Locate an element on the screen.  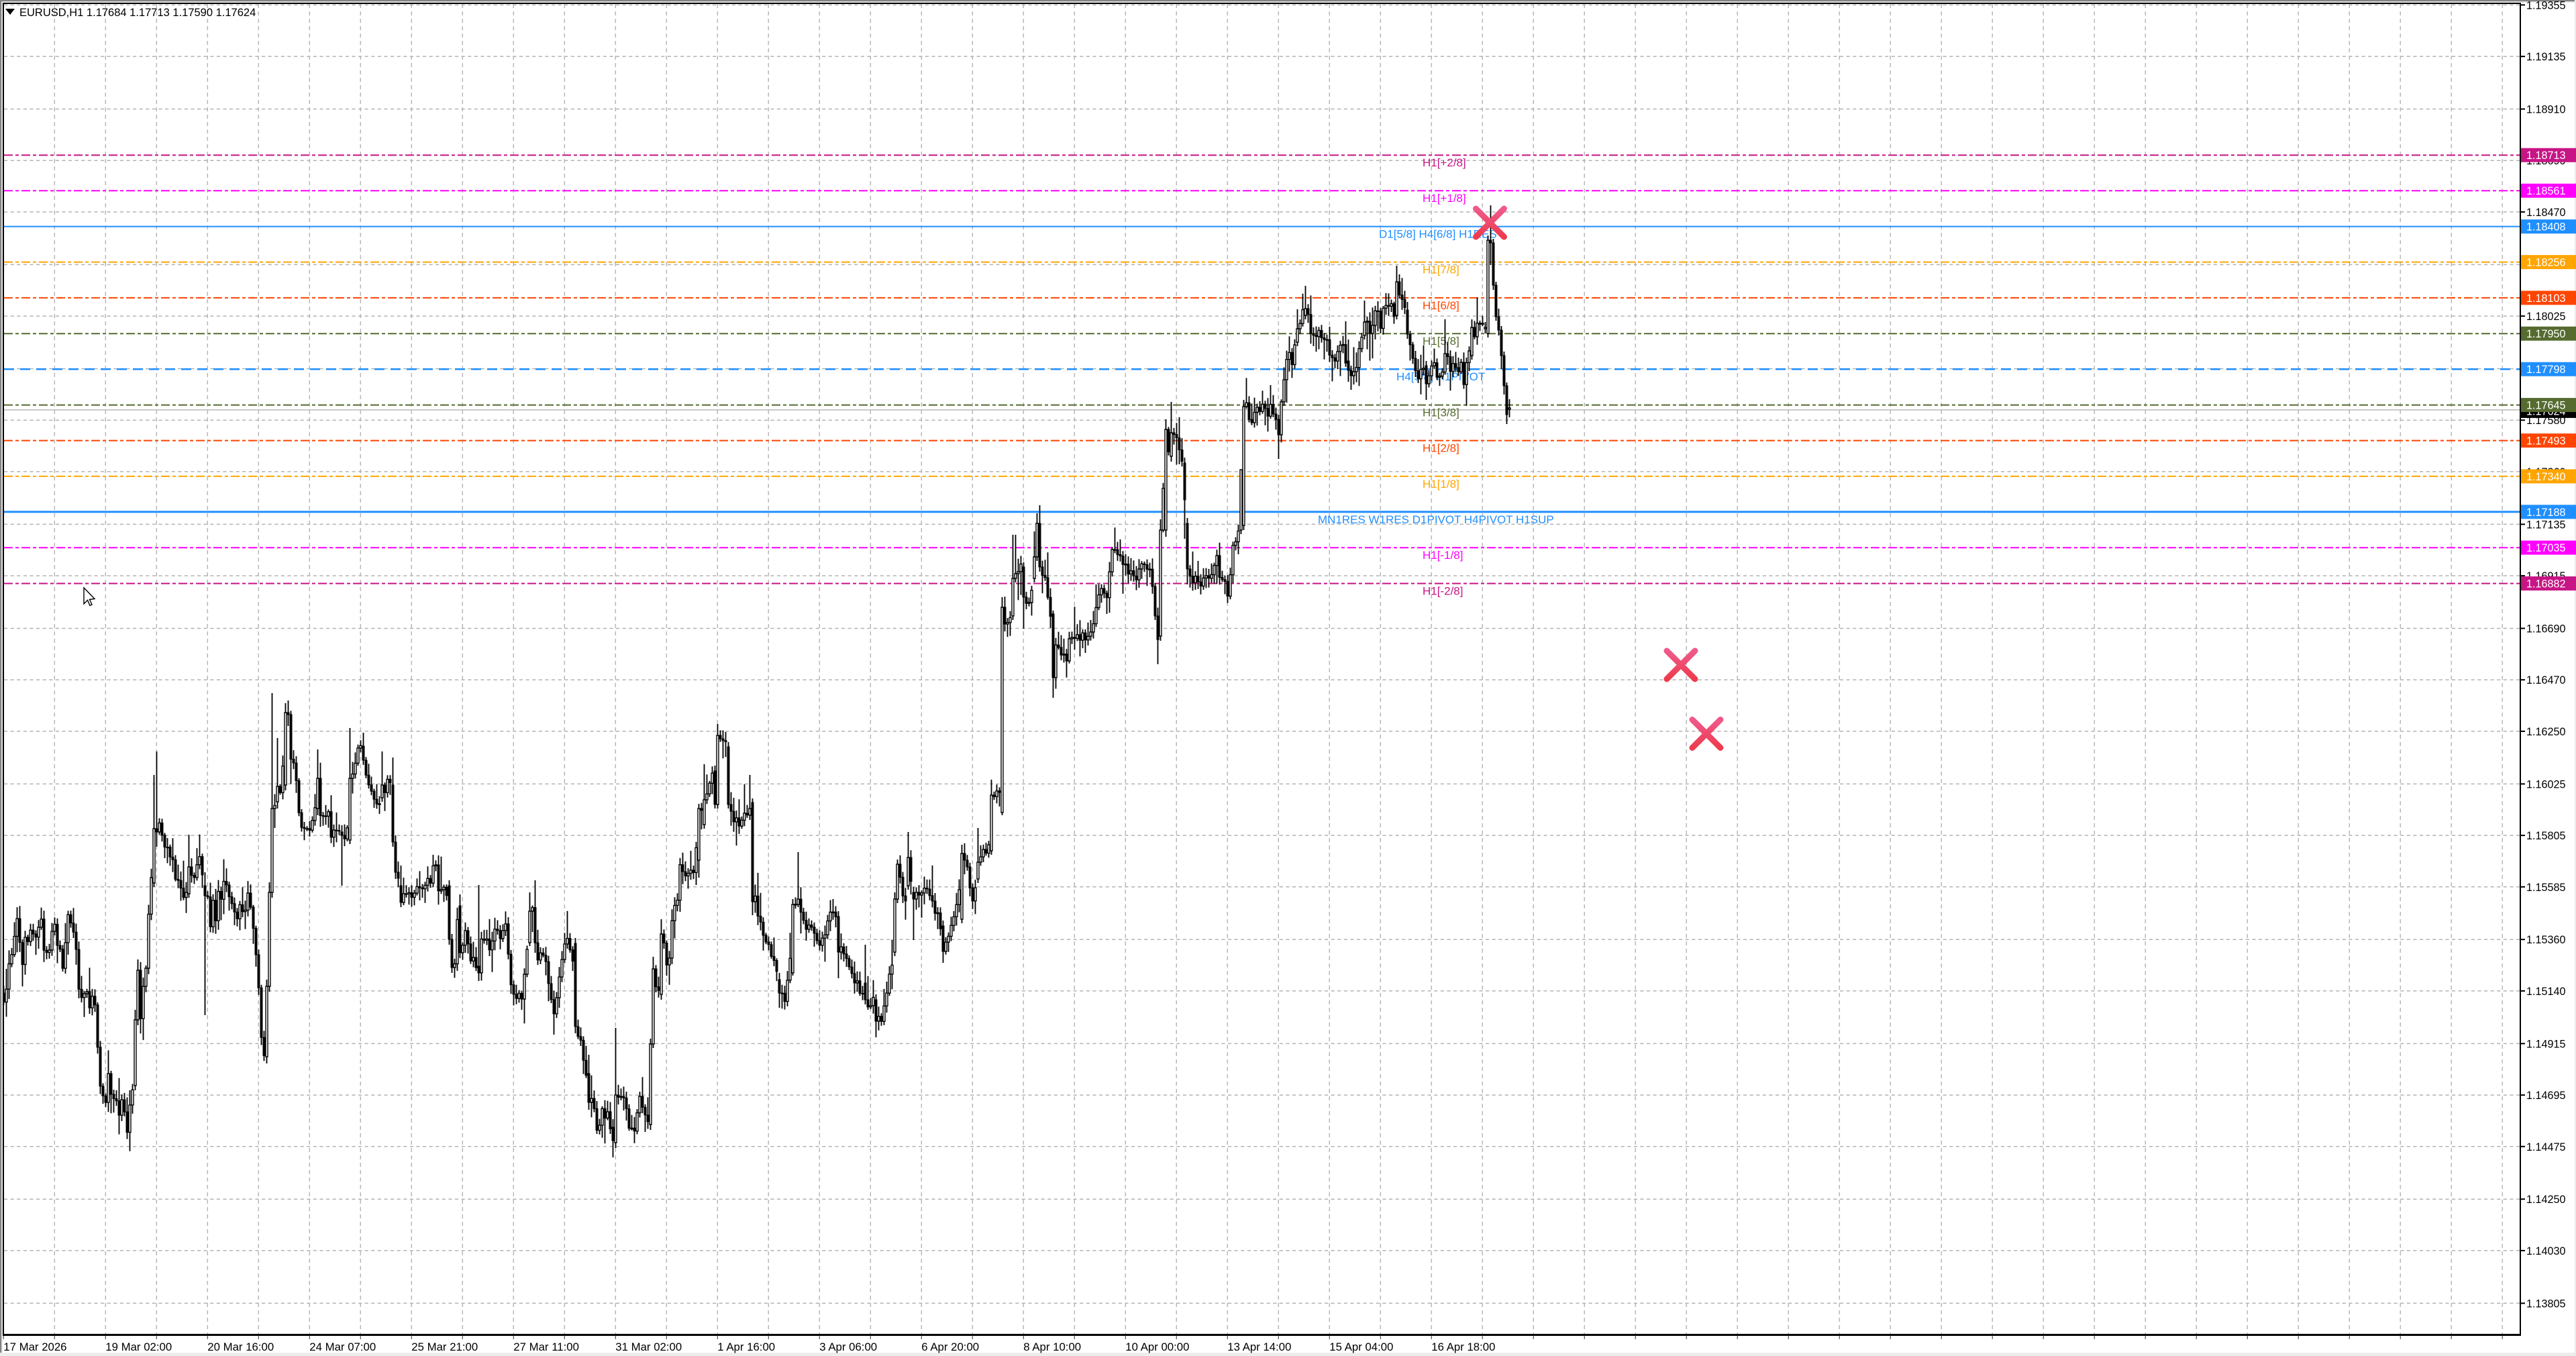
svg-text: 19 Mar 02:00 is located at coordinates (138, 1347).